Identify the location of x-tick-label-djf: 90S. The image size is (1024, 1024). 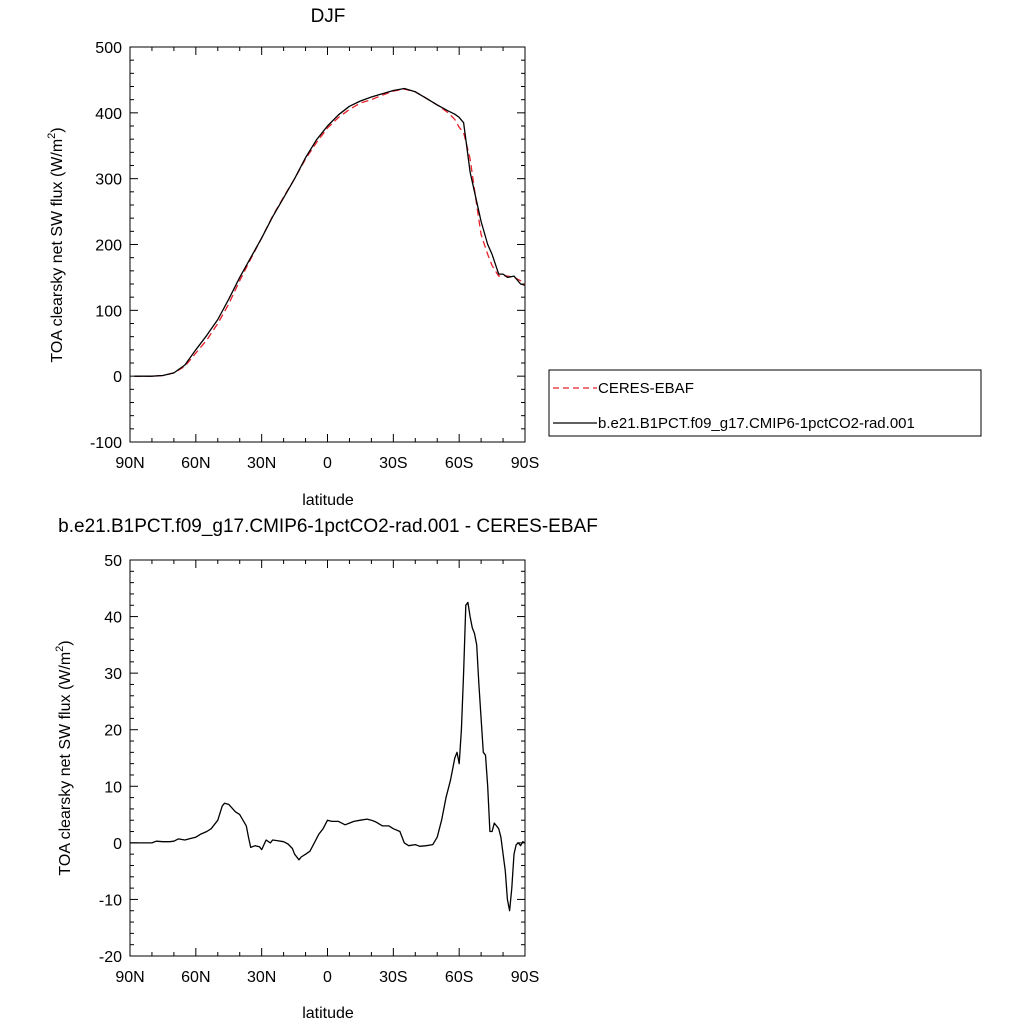
(525, 463).